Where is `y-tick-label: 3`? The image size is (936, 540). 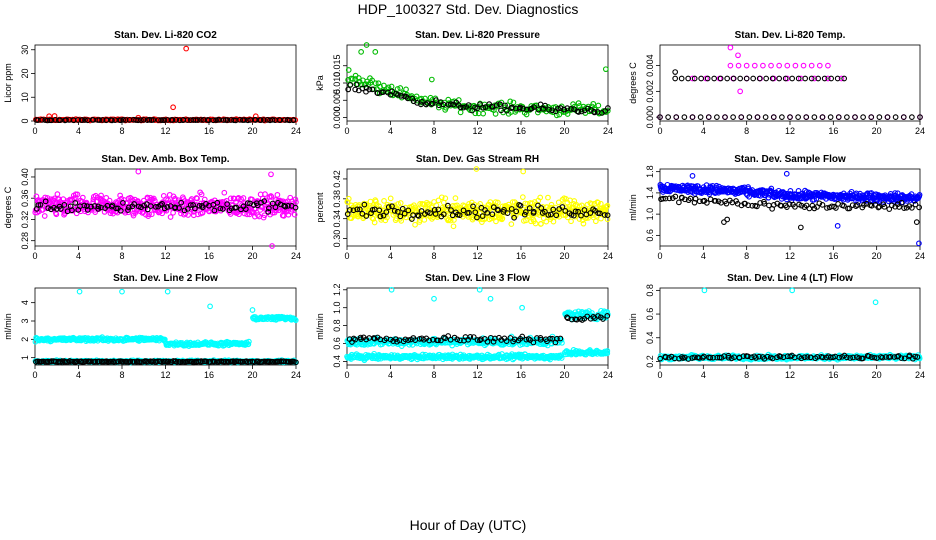 y-tick-label: 3 is located at coordinates (25, 320).